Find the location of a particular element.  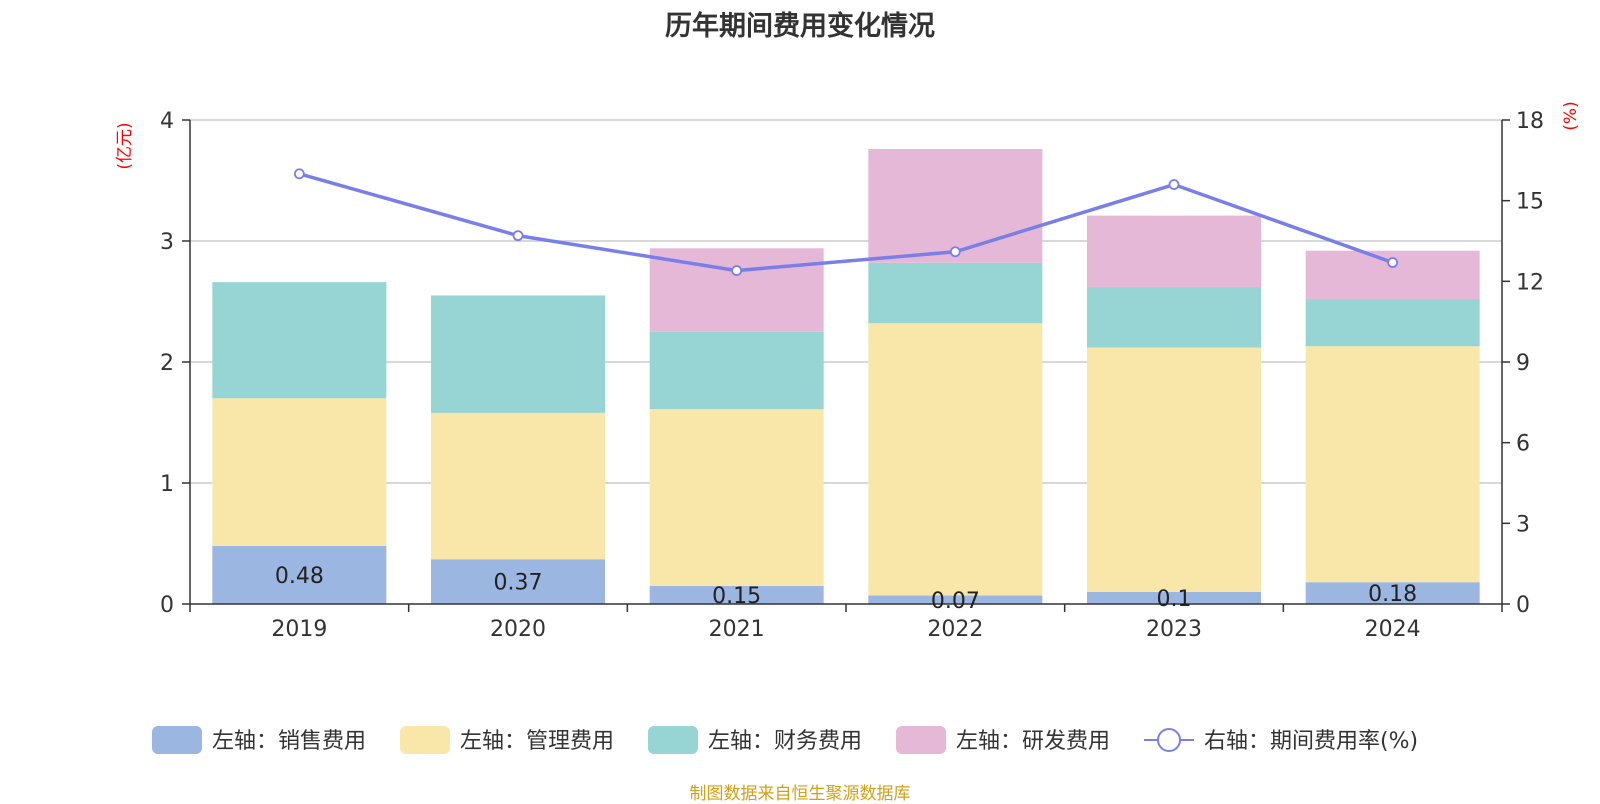

left-axis-tick-label: 4 is located at coordinates (167, 121).